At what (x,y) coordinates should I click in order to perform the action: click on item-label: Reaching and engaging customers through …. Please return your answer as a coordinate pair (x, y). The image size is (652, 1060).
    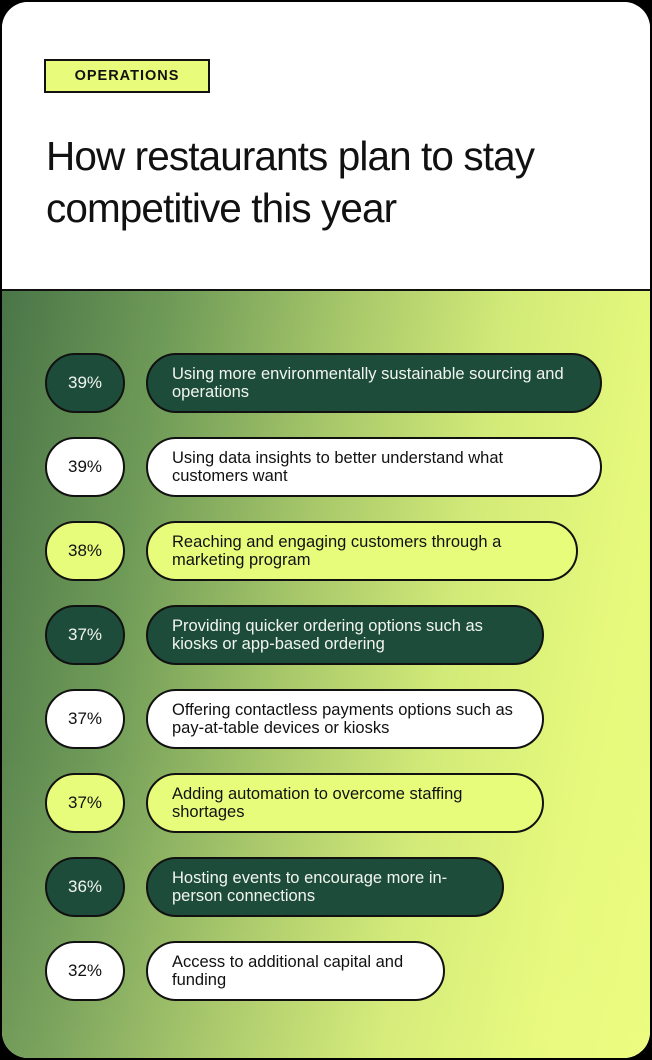
    Looking at the image, I should click on (362, 551).